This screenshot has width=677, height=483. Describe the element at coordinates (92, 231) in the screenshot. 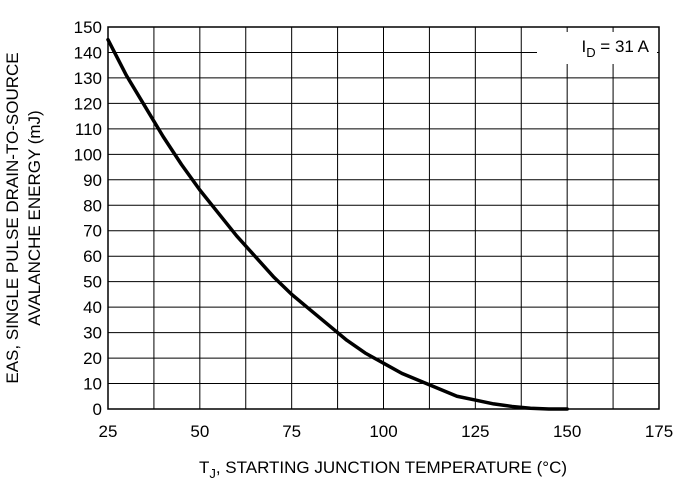

I see `y-tick-label: 70` at that location.